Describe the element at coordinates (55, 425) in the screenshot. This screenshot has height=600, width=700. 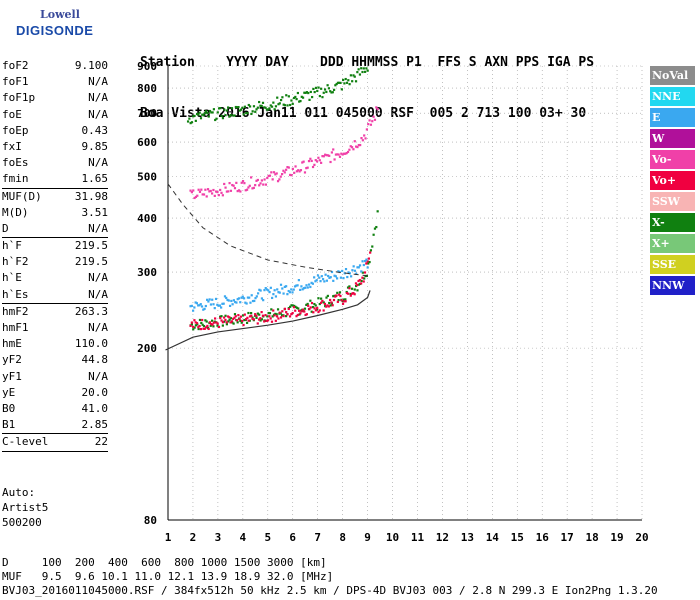
I see `param-row: B1 2.85` at that location.